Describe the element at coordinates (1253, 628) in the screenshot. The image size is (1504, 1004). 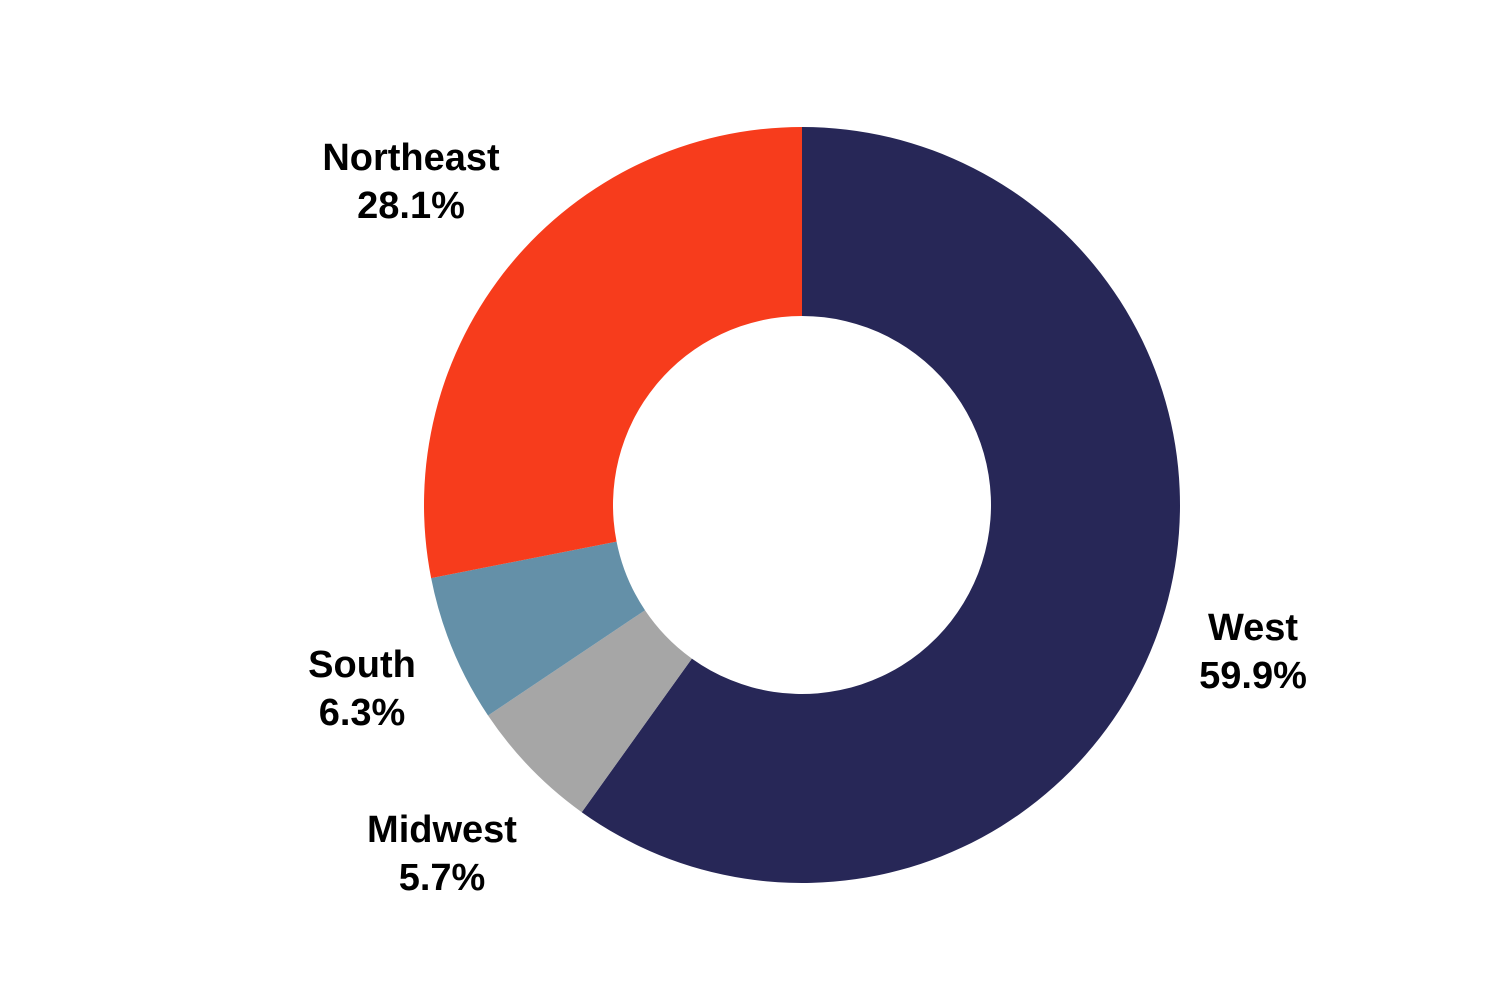
I see `slice-name-label-west: West` at that location.